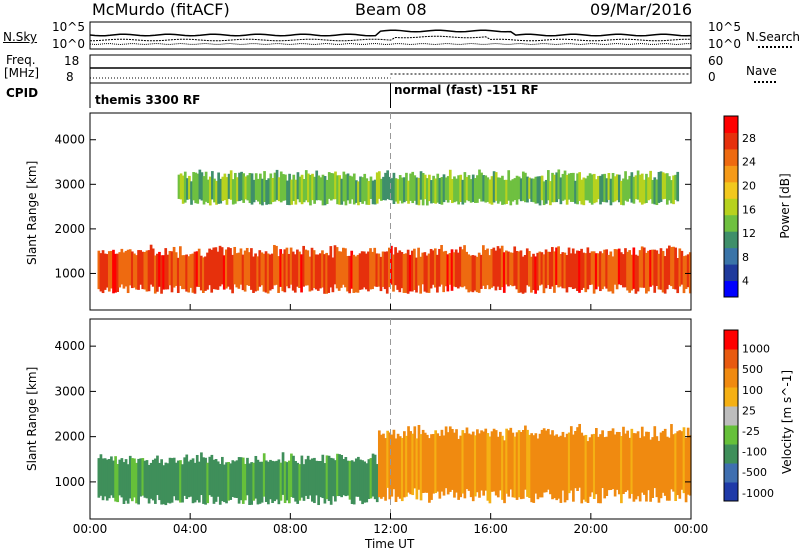 The width and height of the screenshot is (800, 554). What do you see at coordinates (390, 33) in the screenshot?
I see `noise-sky-trace` at bounding box center [390, 33].